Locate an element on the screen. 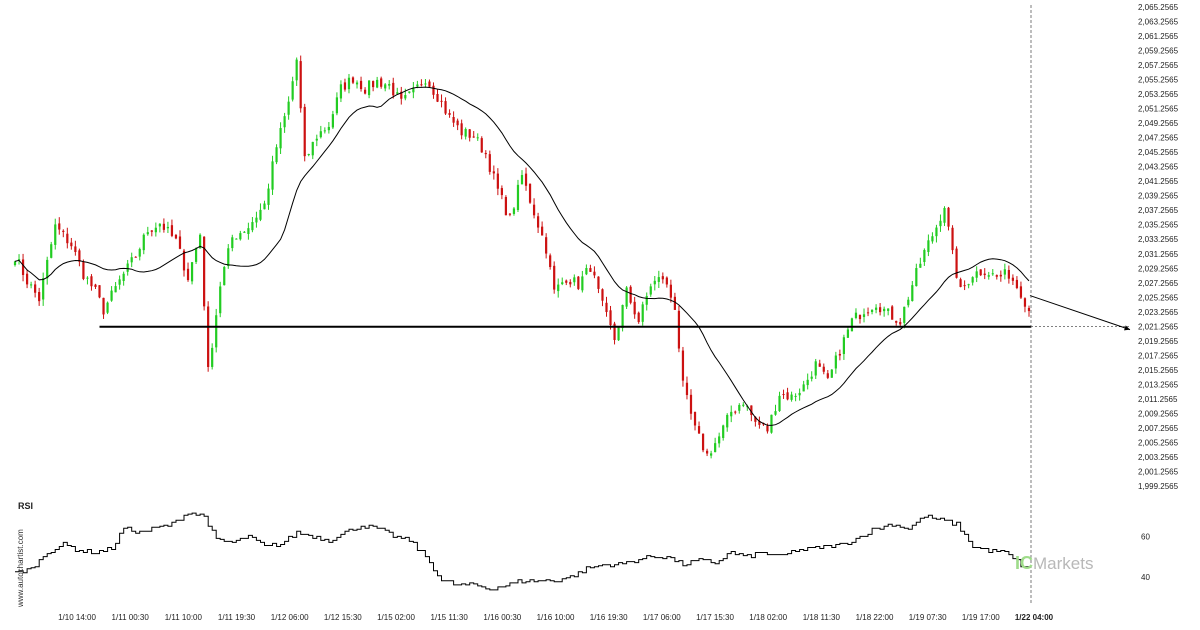 Image resolution: width=1200 pixels, height=630 pixels. price-tick-label: 2,001.2565 is located at coordinates (1158, 471).